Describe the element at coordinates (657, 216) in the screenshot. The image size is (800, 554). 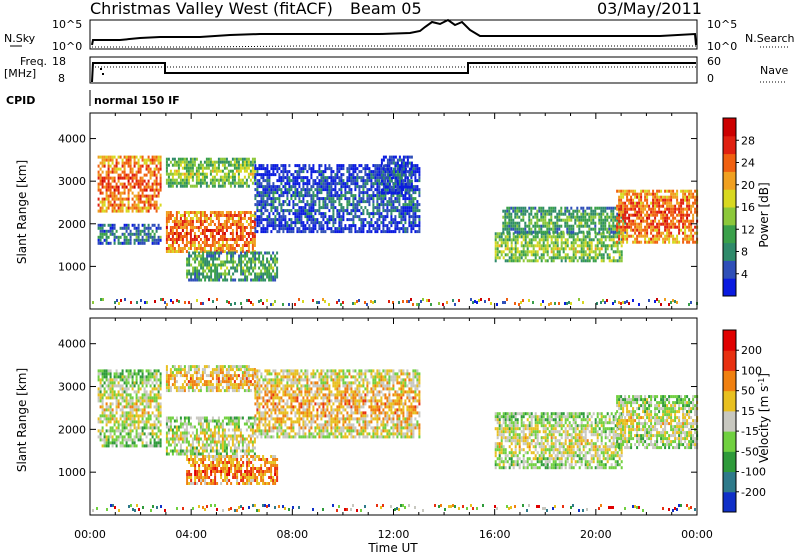
I see `power-echo-band` at that location.